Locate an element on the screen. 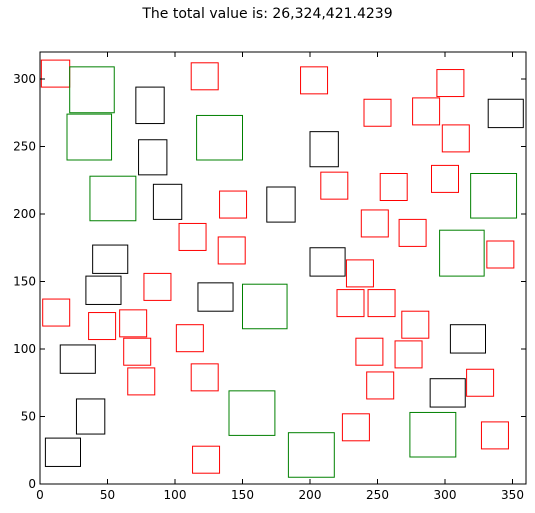 Image resolution: width=535 pixels, height=513 pixels. x-tick-label-100: 100 is located at coordinates (175, 495).